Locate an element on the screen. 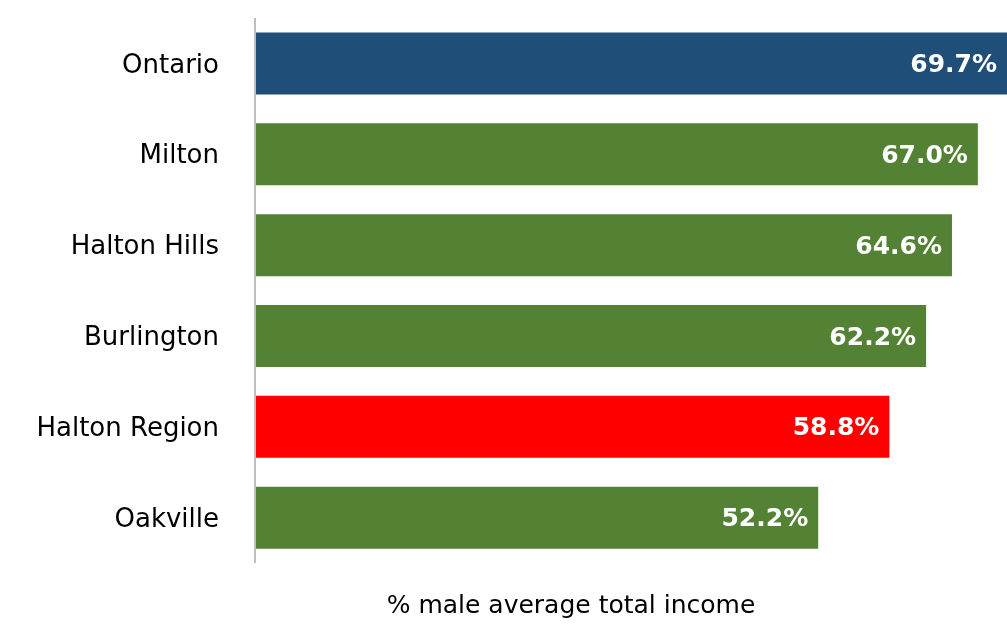 This screenshot has height=631, width=1007. data-label: 69.7% is located at coordinates (953, 64).